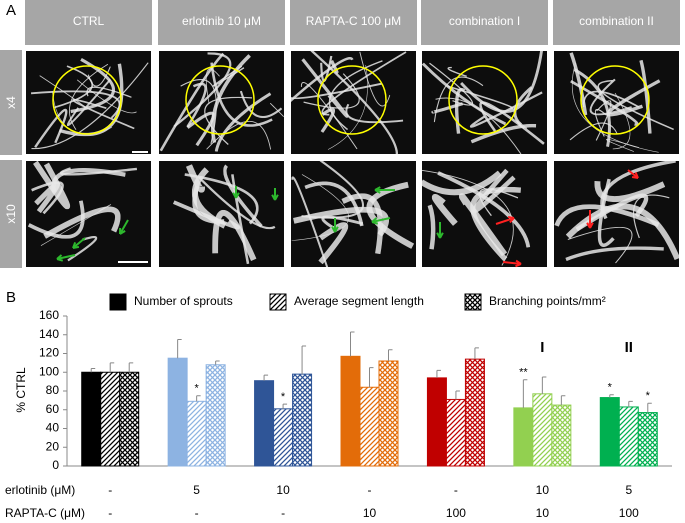 The height and width of the screenshot is (523, 685). Describe the element at coordinates (11, 10) in the screenshot. I see `panel-label: A` at that location.